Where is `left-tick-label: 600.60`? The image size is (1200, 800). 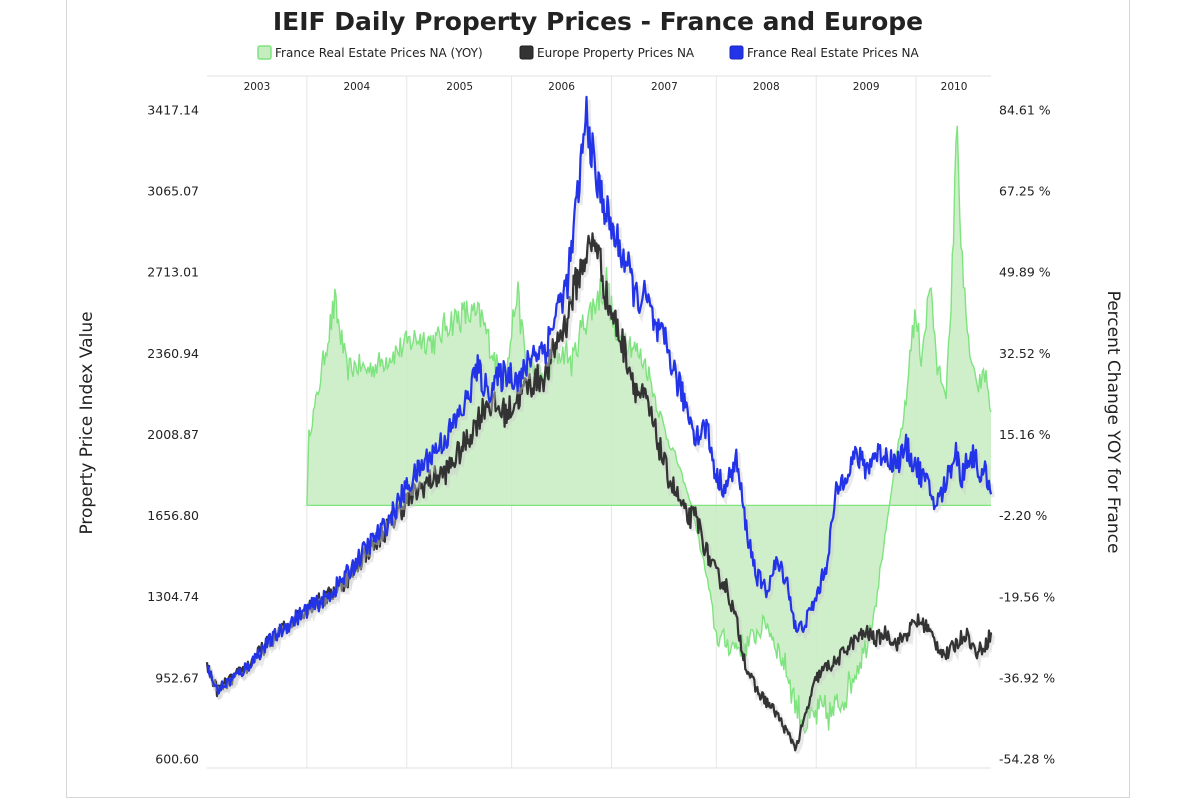
left-tick-label: 600.60 is located at coordinates (177, 759).